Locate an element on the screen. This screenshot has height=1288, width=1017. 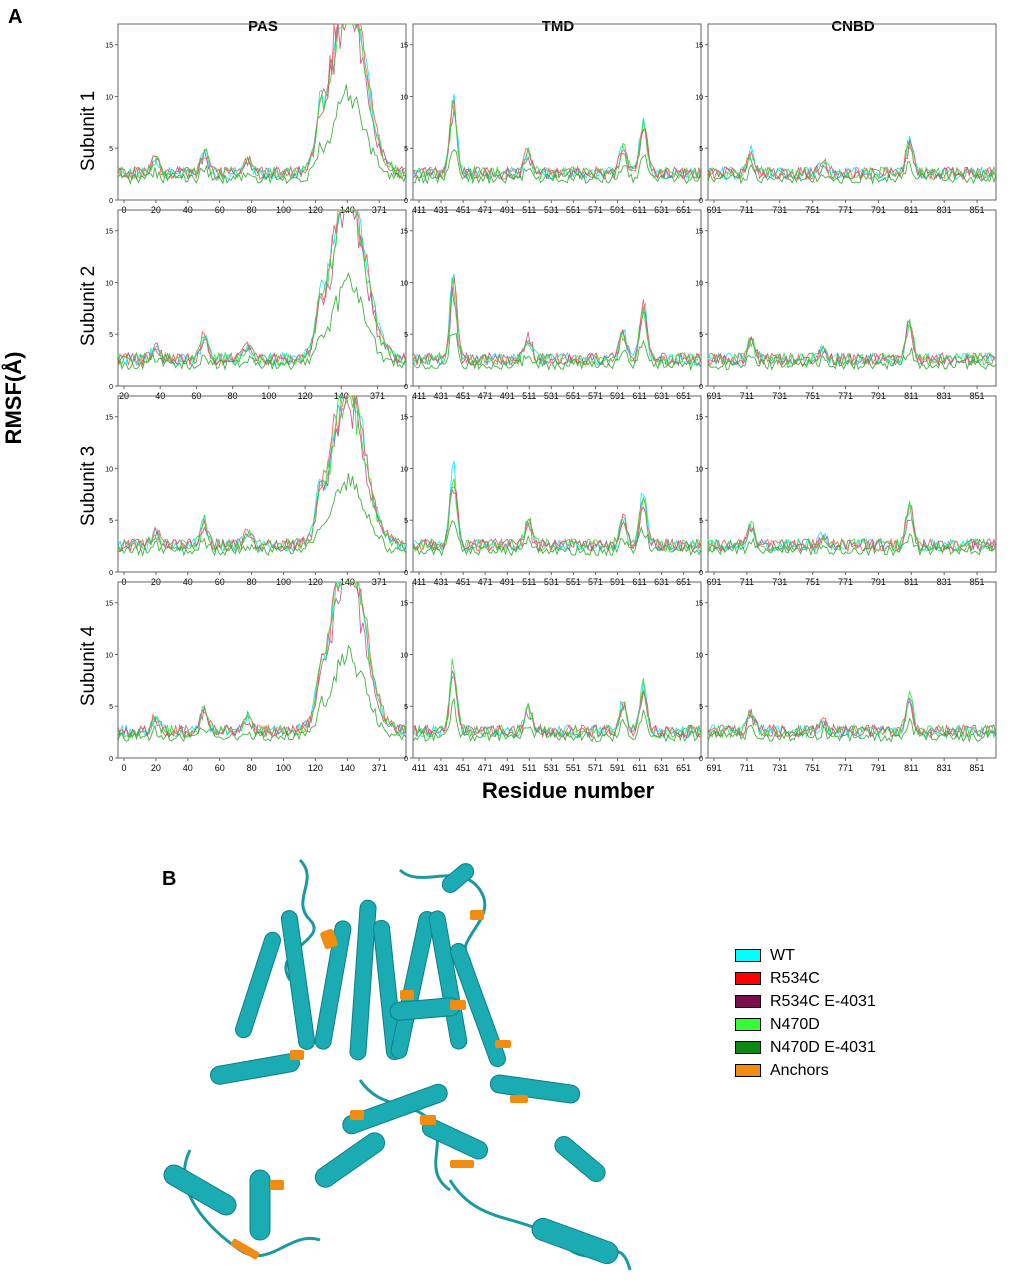
legend-item: Anchors is located at coordinates (805, 1070).